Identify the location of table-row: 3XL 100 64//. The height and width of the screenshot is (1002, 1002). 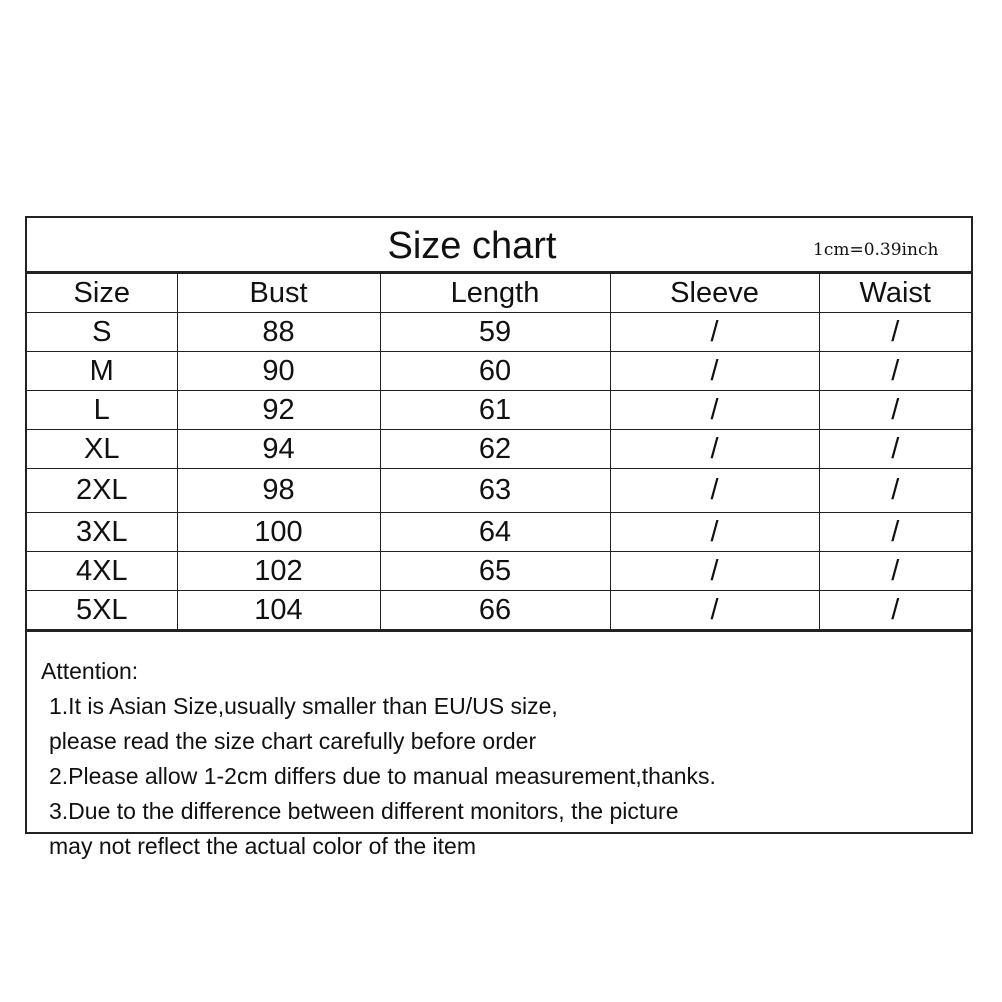
(499, 532).